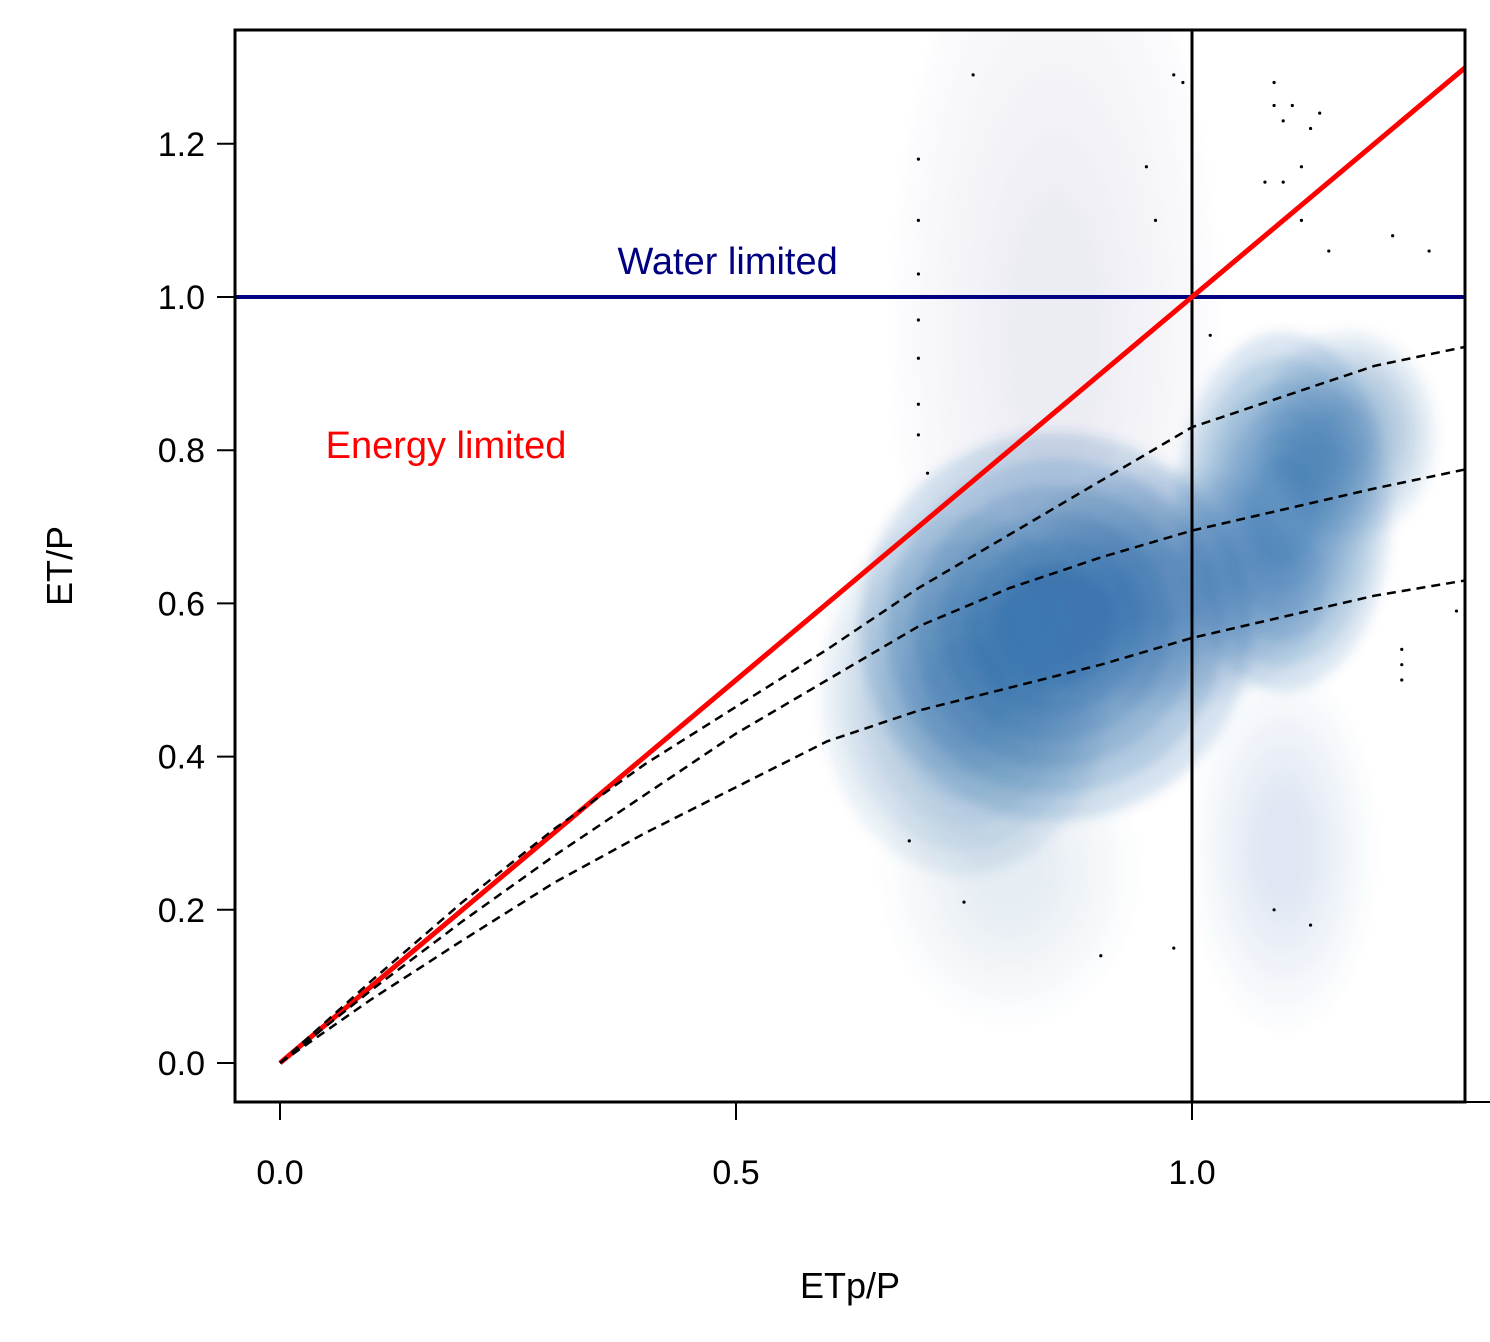 The width and height of the screenshot is (1490, 1342). What do you see at coordinates (446, 446) in the screenshot?
I see `annotation-energy-limited: Energy limited` at bounding box center [446, 446].